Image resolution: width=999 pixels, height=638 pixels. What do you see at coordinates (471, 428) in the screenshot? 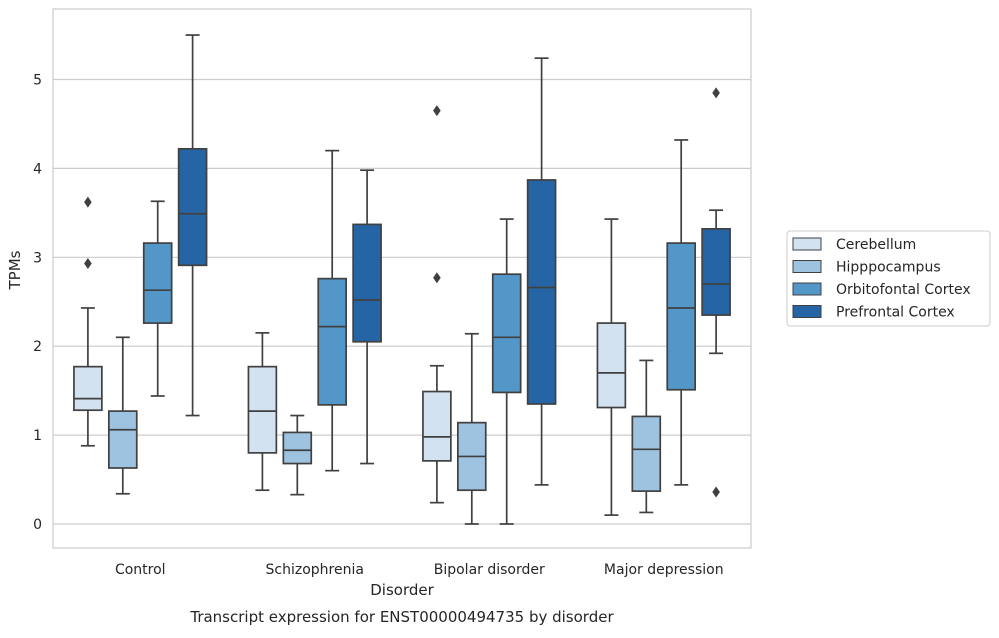
I see `box-bipolar-disorder-hipppocampus` at bounding box center [471, 428].